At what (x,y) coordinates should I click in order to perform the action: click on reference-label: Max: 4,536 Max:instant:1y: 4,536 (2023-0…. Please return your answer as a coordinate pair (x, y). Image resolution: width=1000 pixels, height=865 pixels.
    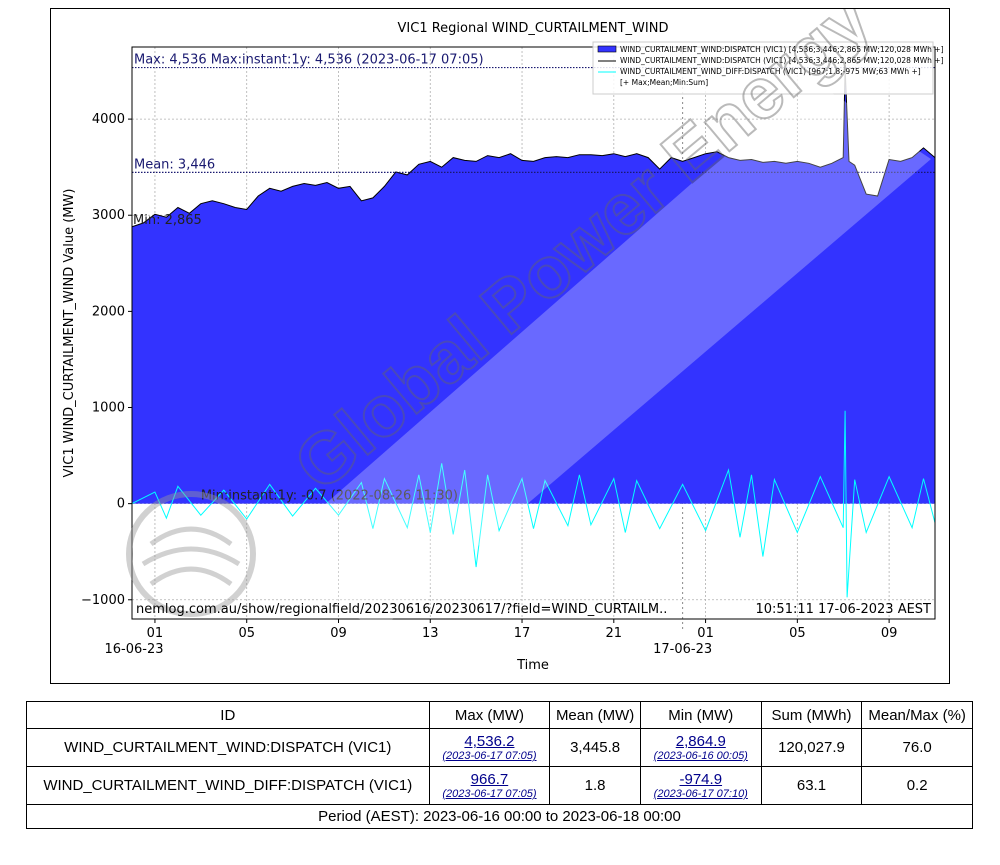
    Looking at the image, I should click on (309, 60).